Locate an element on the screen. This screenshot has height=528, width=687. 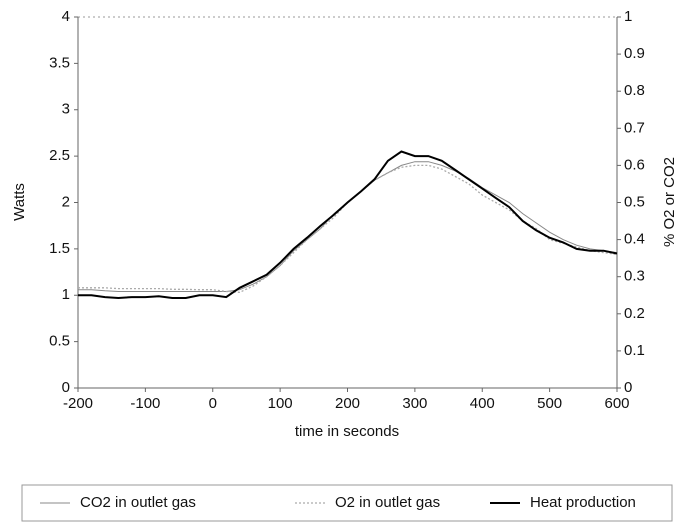
y2-tick-label: 0 is located at coordinates (628, 387).